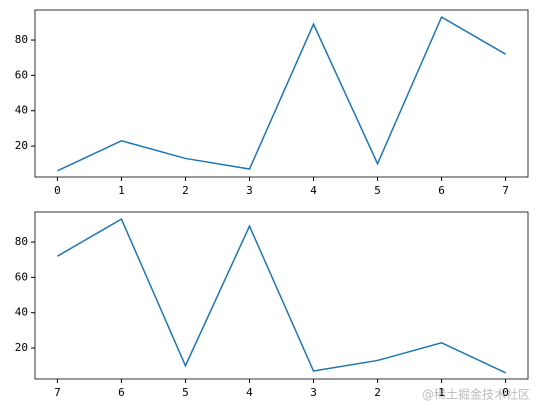 The width and height of the screenshot is (540, 412). Describe the element at coordinates (476, 394) in the screenshot. I see `watermark: @稀土掘金技术社区` at that location.